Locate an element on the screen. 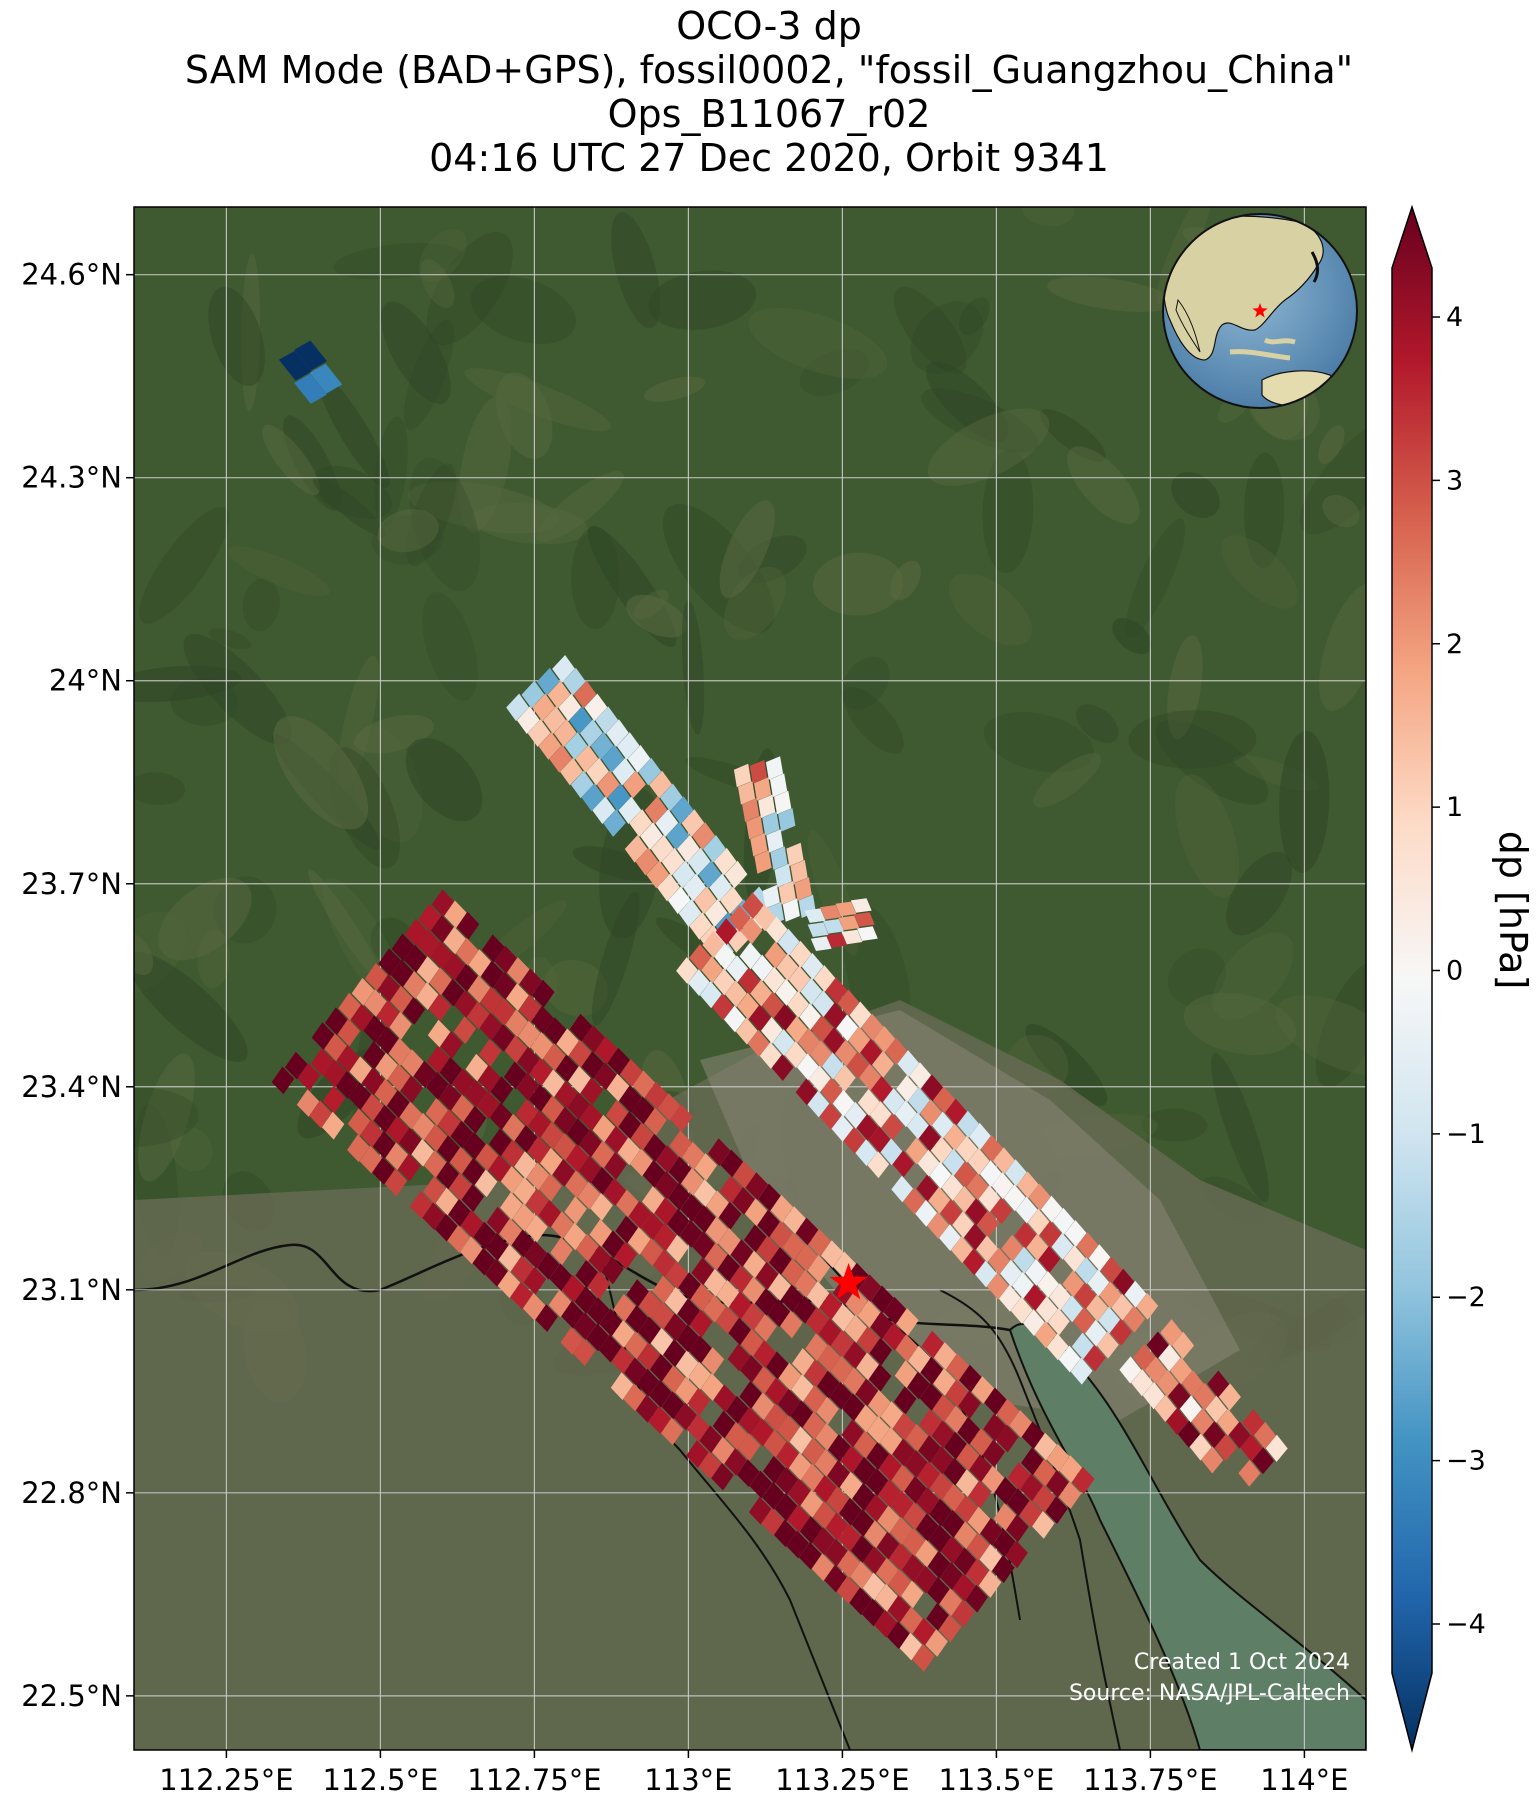 The height and width of the screenshot is (1795, 1538). colorbar-tick-label: 0 is located at coordinates (1454, 971).